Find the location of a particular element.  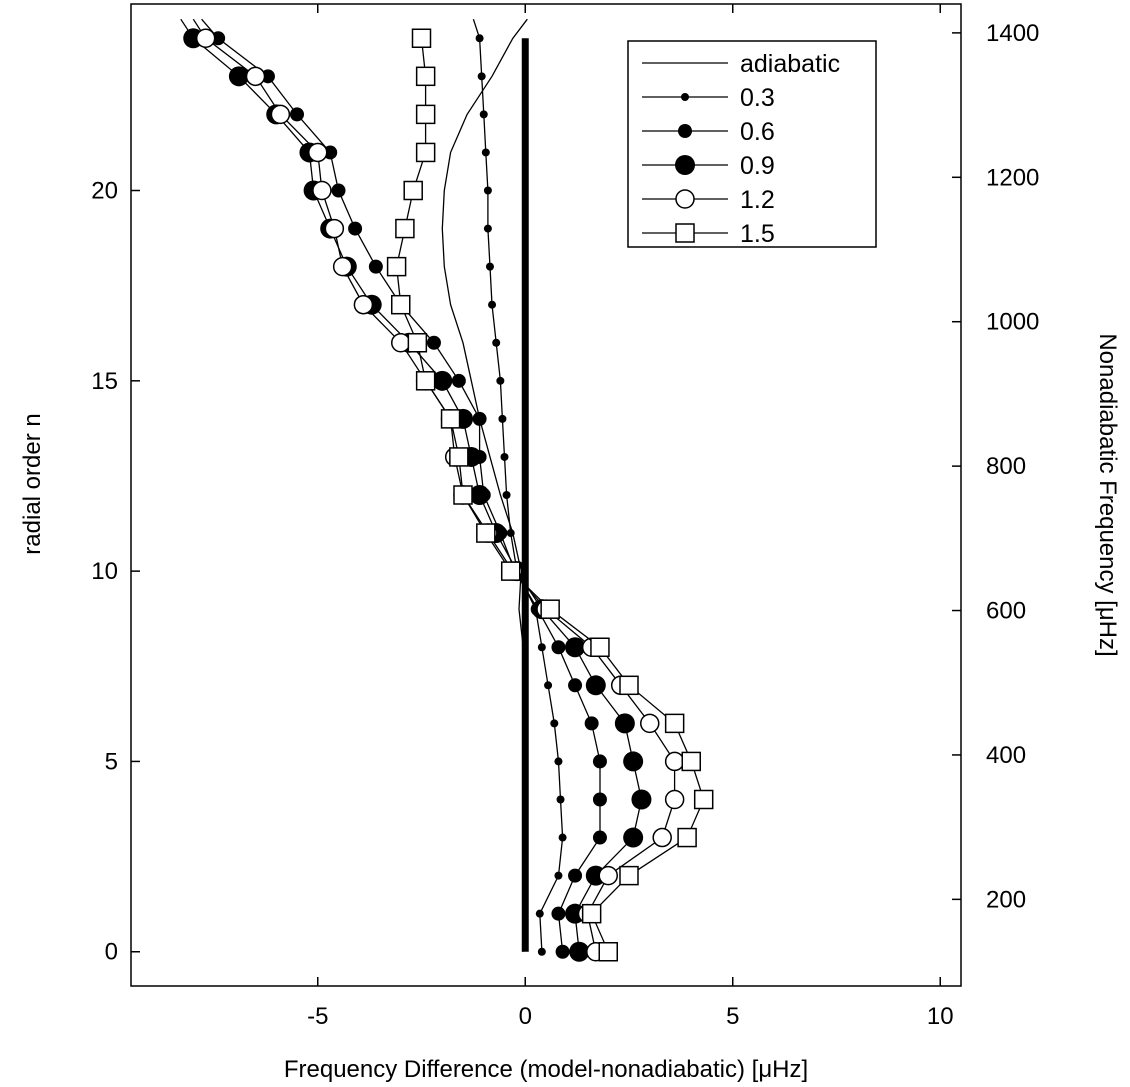

y2-tick-label: 200 is located at coordinates (1006, 899).